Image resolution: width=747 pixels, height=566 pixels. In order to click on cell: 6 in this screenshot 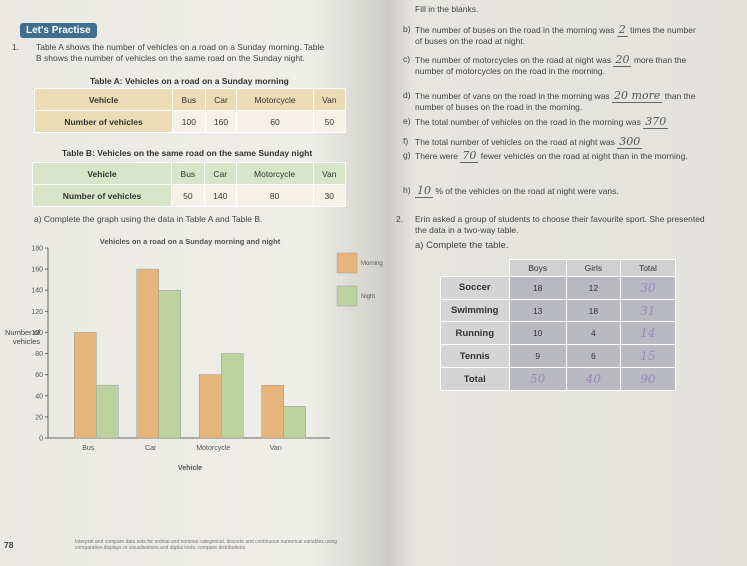, I will do `click(593, 356)`.